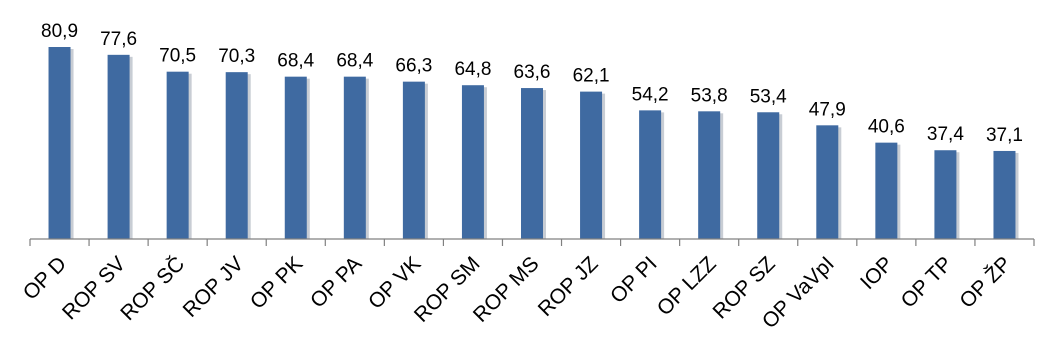 This screenshot has width=1043, height=358. What do you see at coordinates (177, 56) in the screenshot?
I see `data-label: 70,5` at bounding box center [177, 56].